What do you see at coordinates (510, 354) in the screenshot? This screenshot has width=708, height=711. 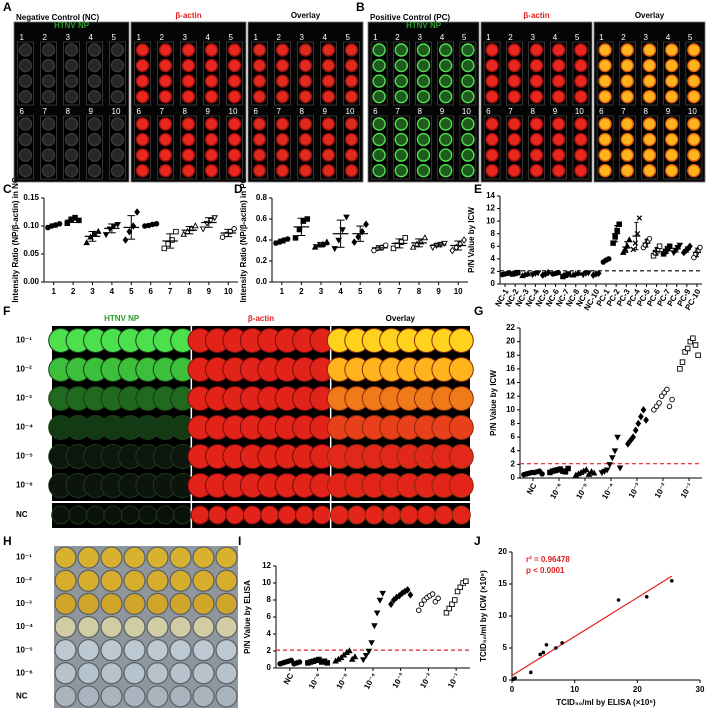 I see `y-tick-label: 18` at bounding box center [510, 354].